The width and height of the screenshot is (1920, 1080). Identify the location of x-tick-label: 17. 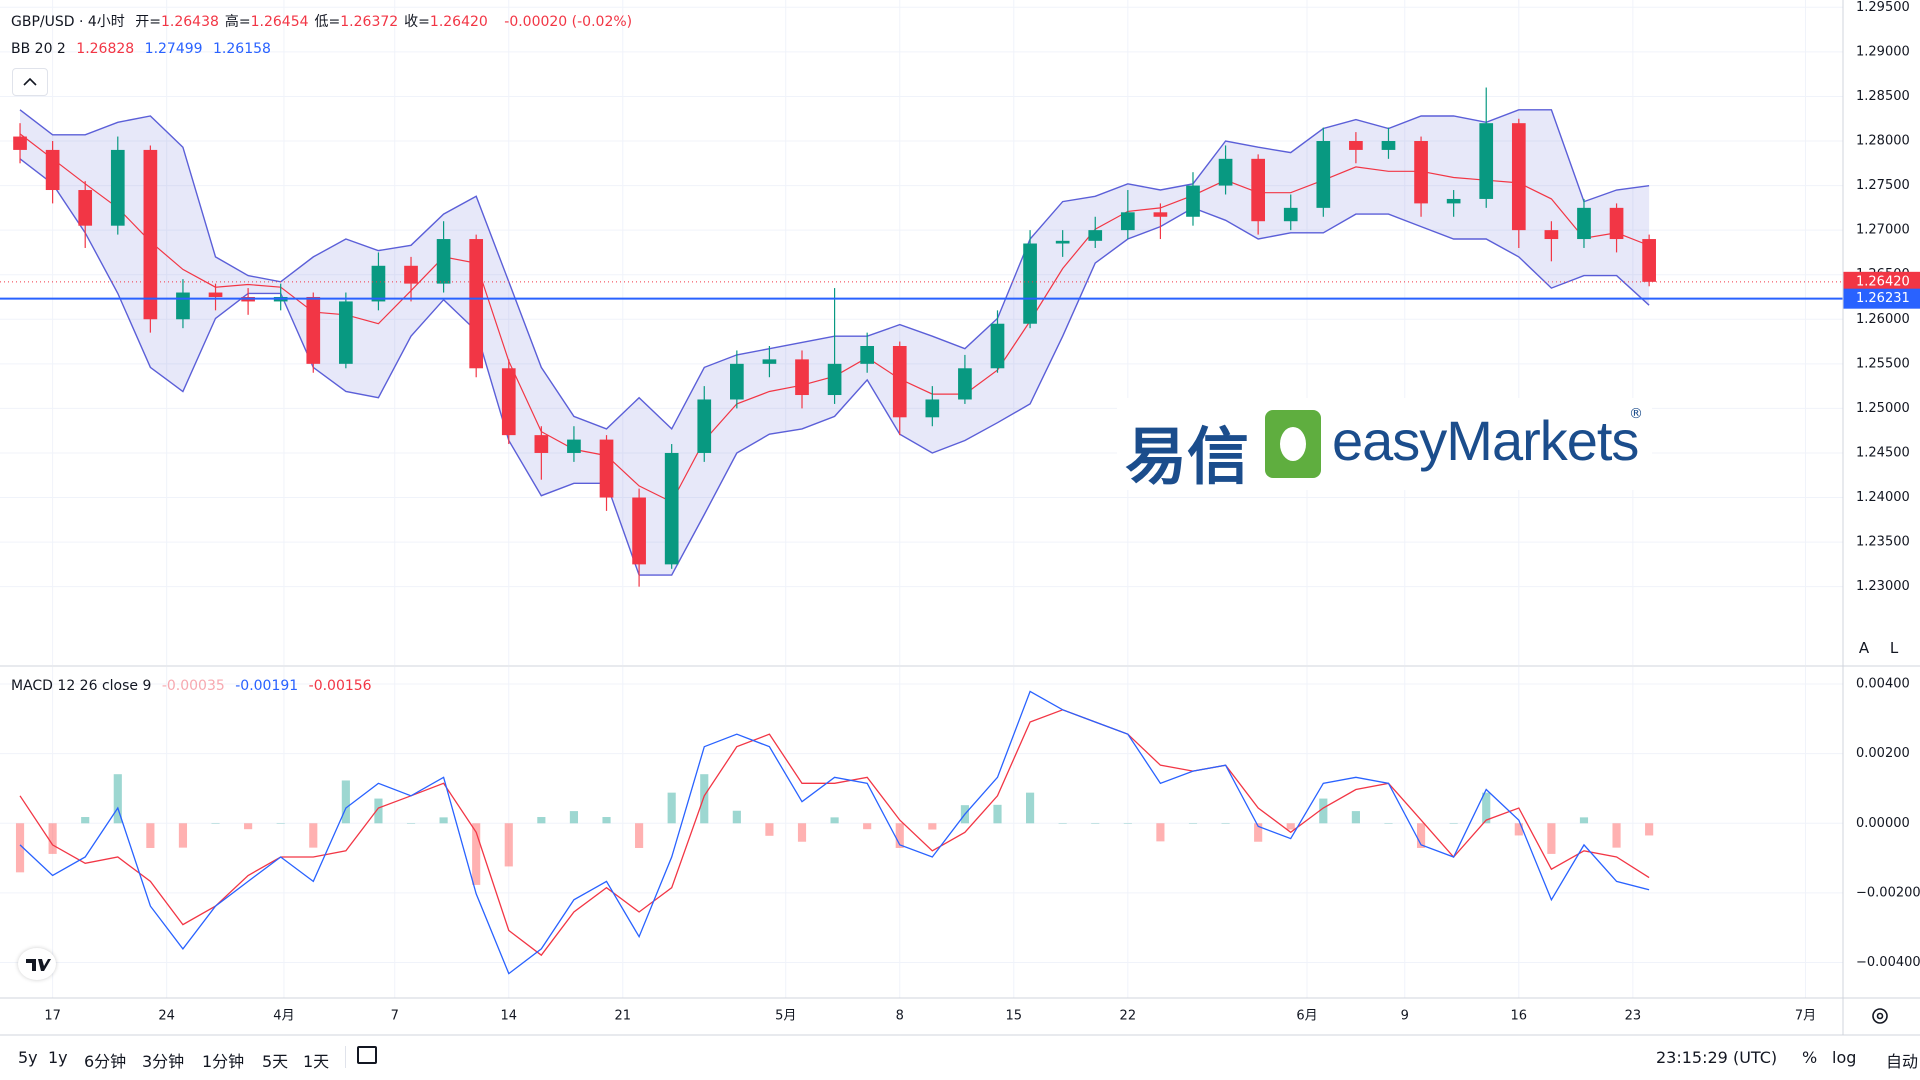
(52, 1016).